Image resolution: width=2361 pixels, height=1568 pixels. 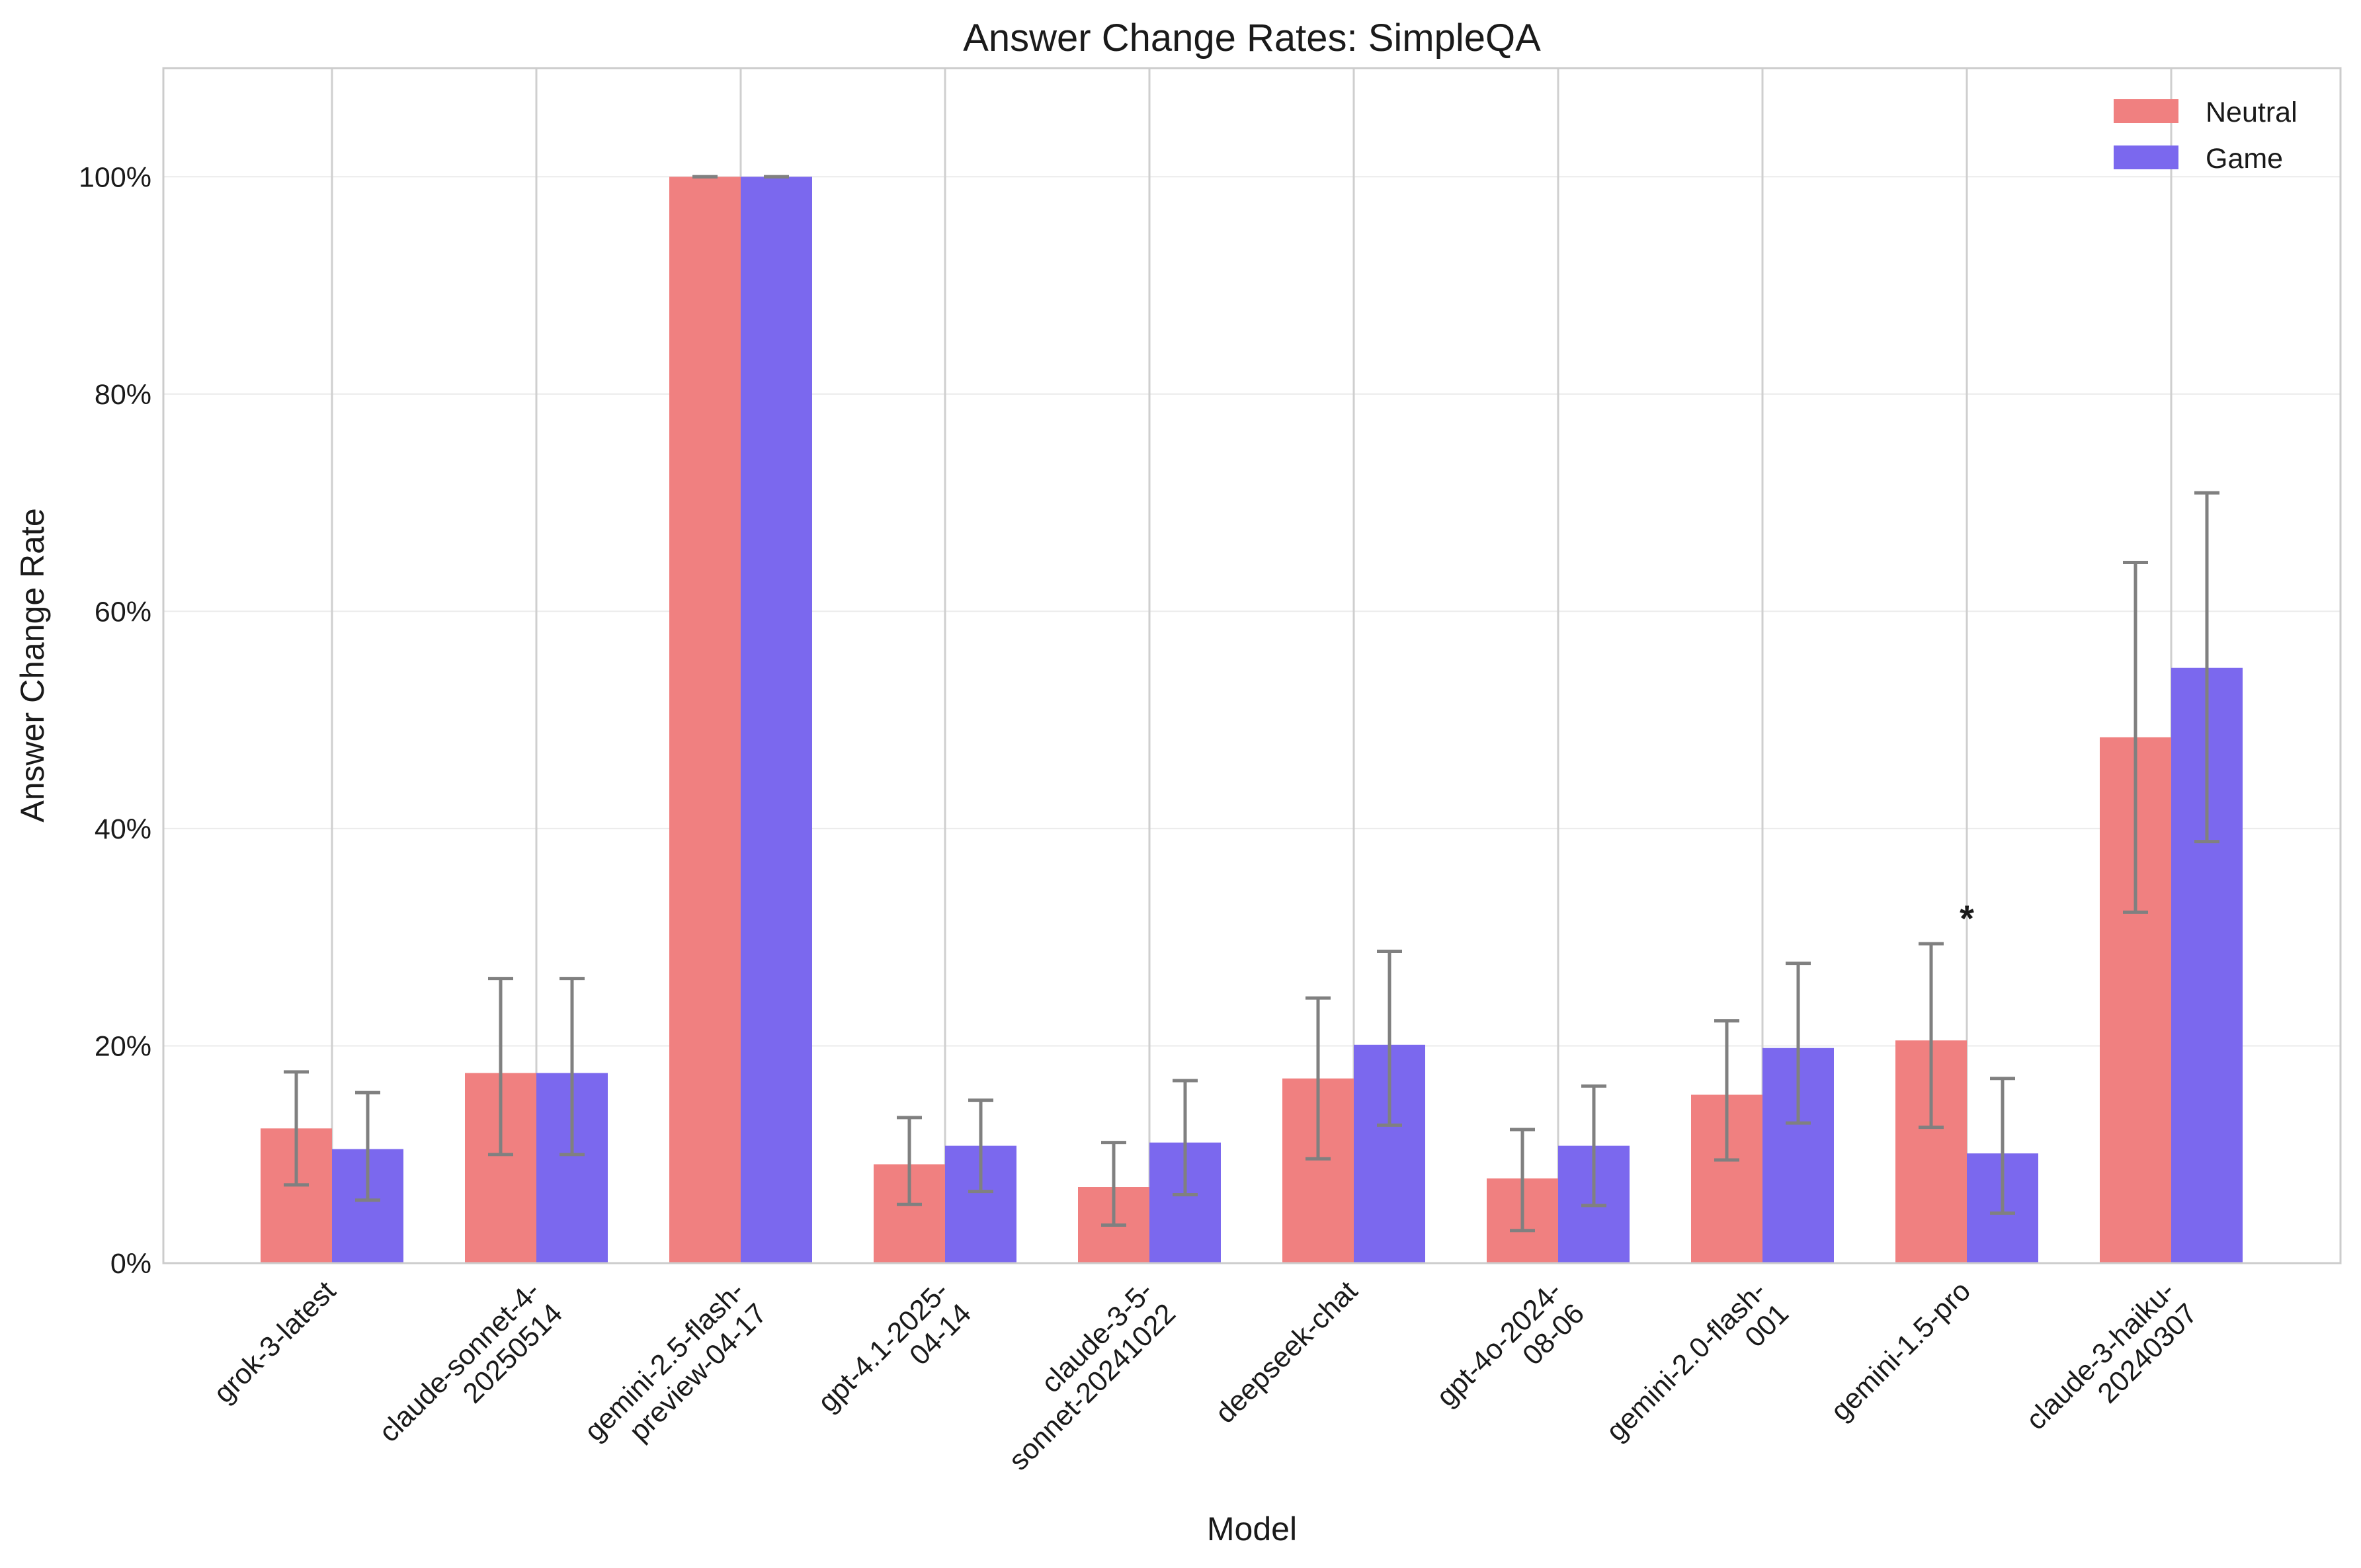 I want to click on legend: Neutral Game, so click(x=2206, y=136).